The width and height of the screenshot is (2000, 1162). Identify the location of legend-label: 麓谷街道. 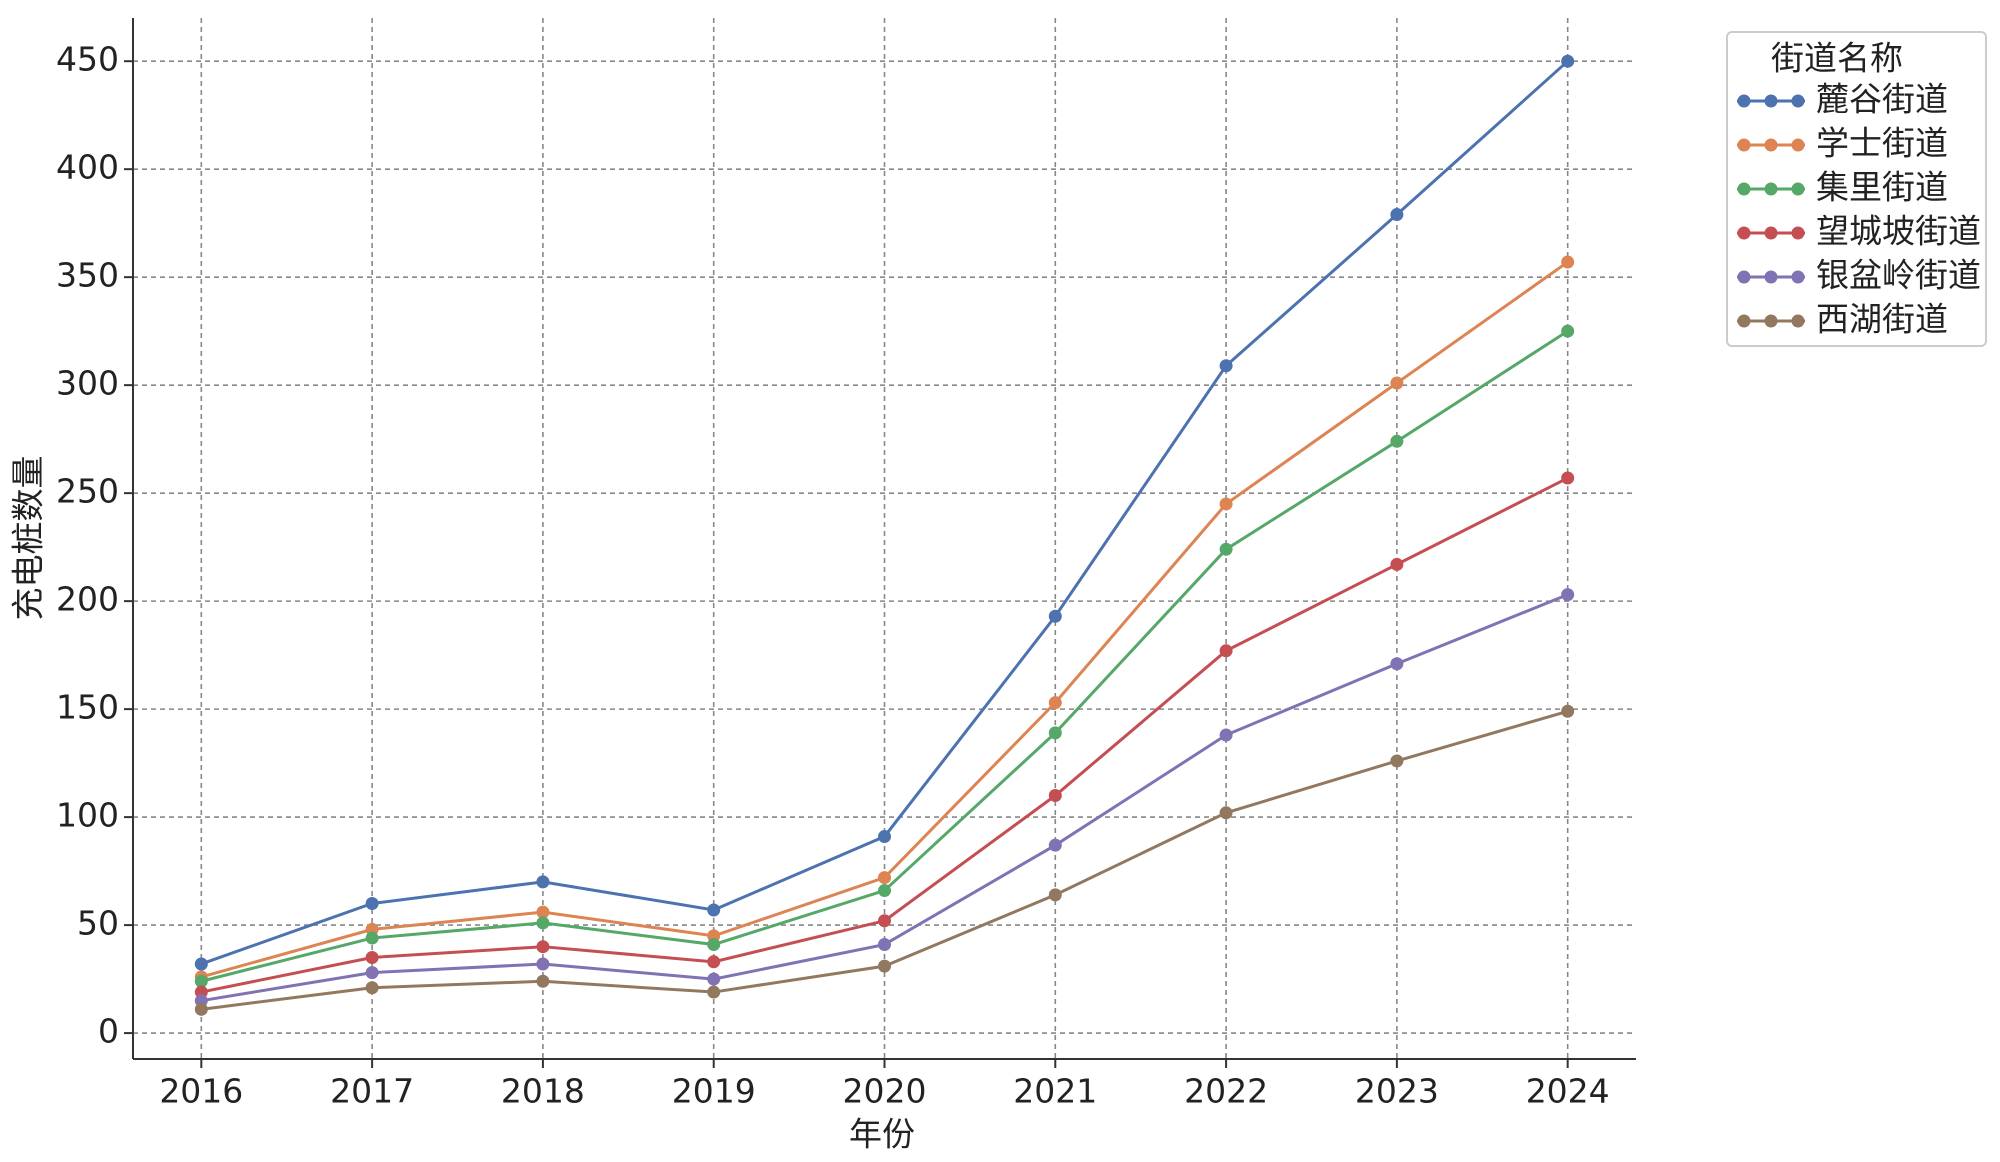
(1882, 99).